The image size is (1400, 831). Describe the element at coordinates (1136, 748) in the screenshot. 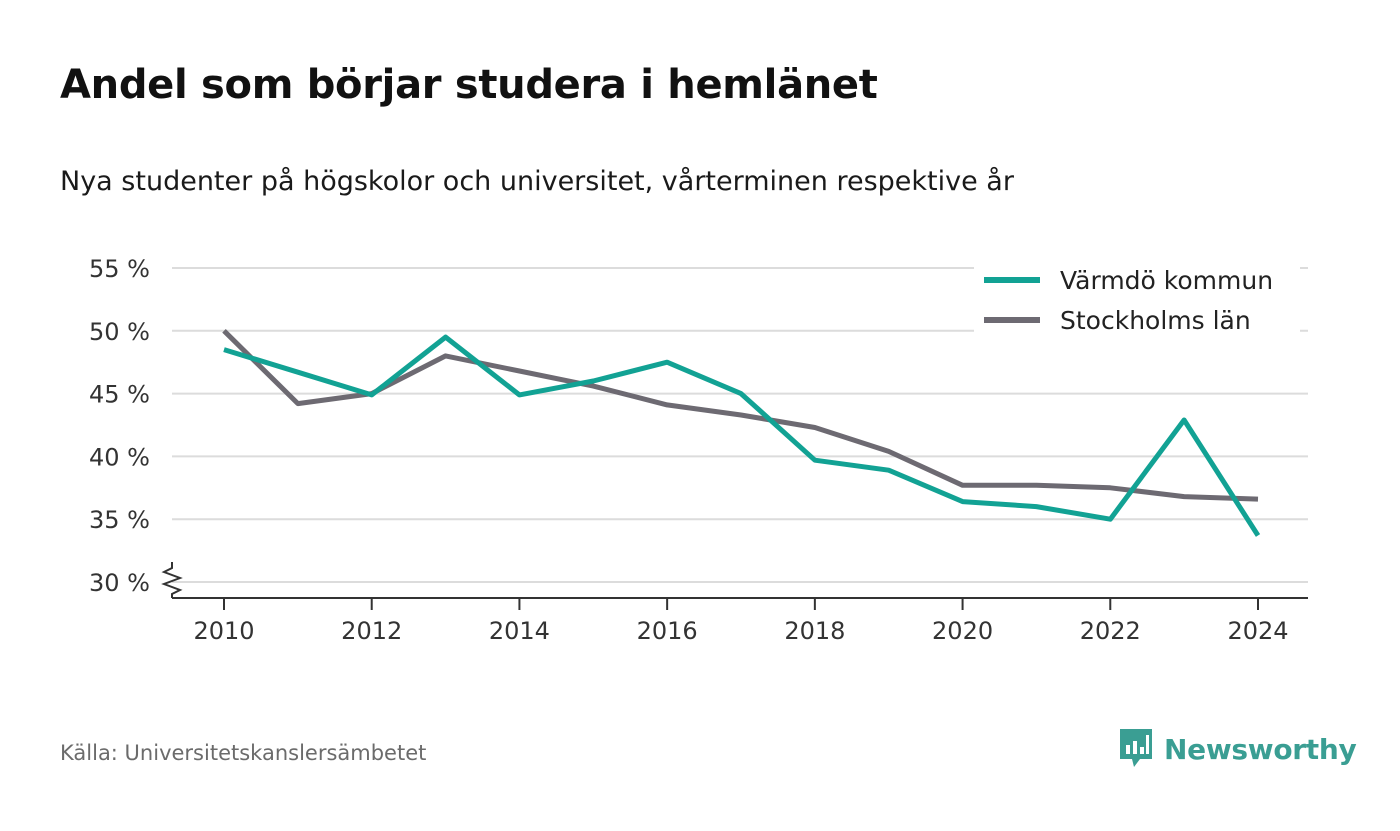

I see `bar-chart-speech-bubble-icon` at that location.